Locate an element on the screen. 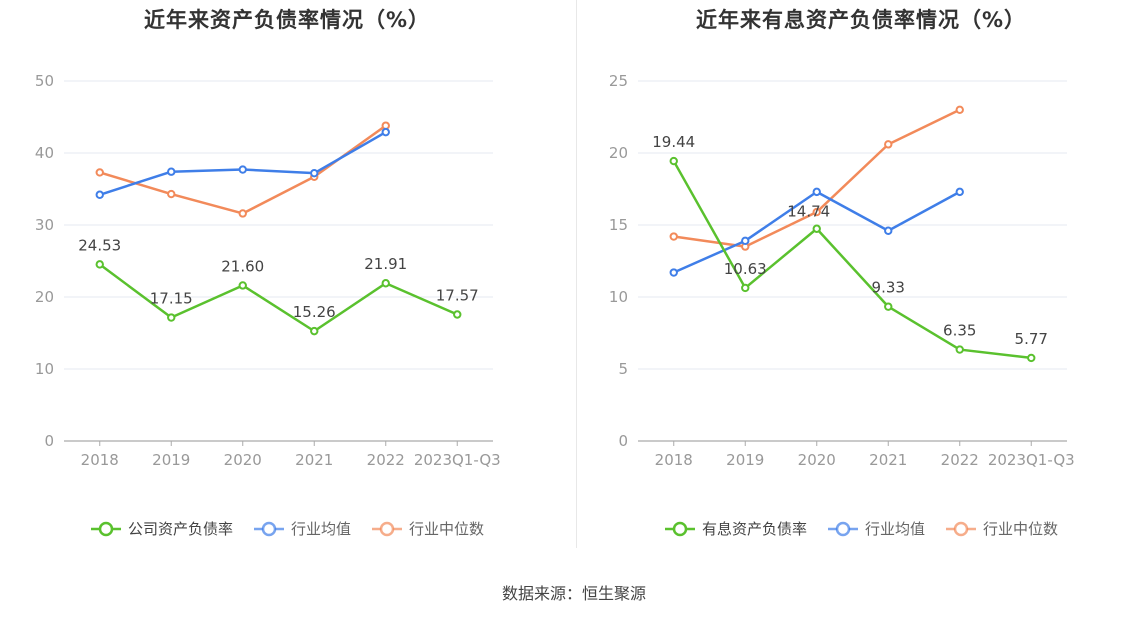  legend-item-company: 有息资产负债率 is located at coordinates (735, 528).